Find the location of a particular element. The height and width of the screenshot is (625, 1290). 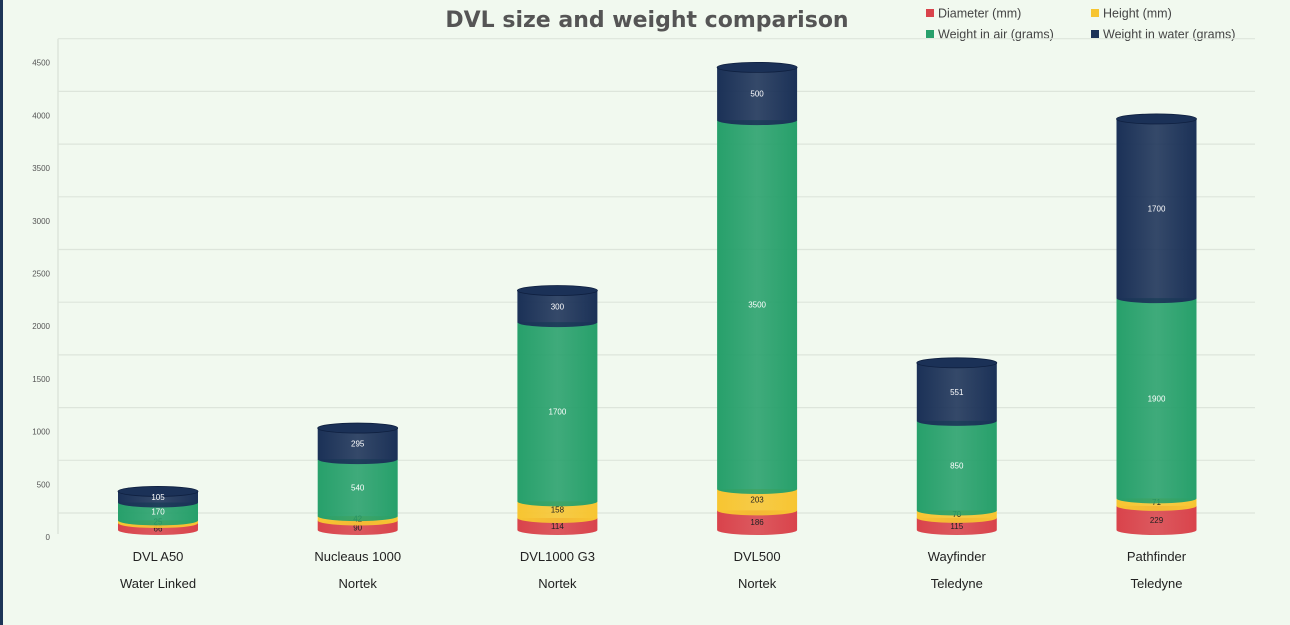

y-tick-label: 1000 is located at coordinates (41, 432).